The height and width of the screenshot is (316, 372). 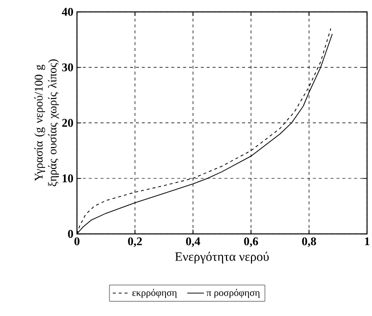 What do you see at coordinates (68, 122) in the screenshot?
I see `y-tick-label: 20` at bounding box center [68, 122].